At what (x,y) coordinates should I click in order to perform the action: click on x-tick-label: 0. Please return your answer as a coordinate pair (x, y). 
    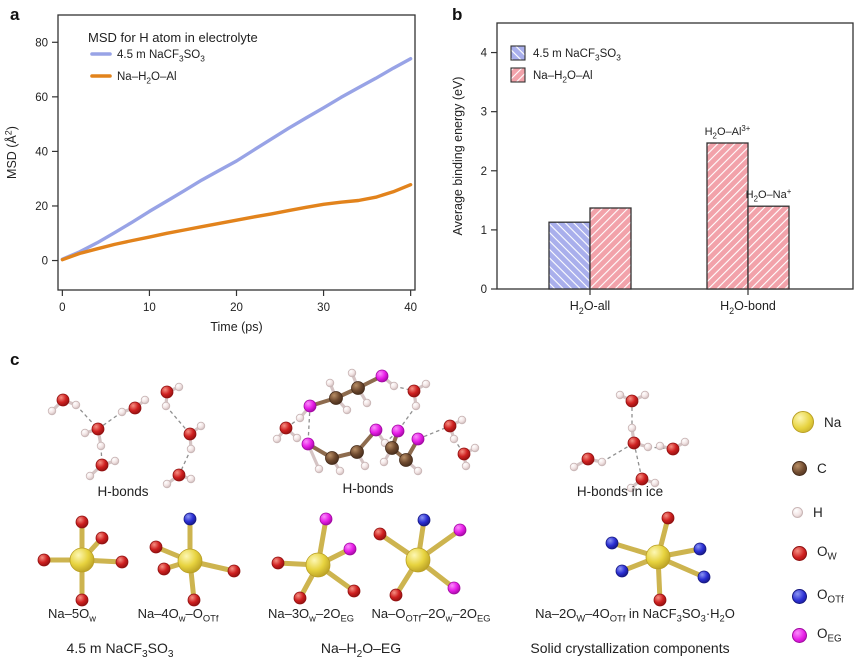
    Looking at the image, I should click on (62, 308).